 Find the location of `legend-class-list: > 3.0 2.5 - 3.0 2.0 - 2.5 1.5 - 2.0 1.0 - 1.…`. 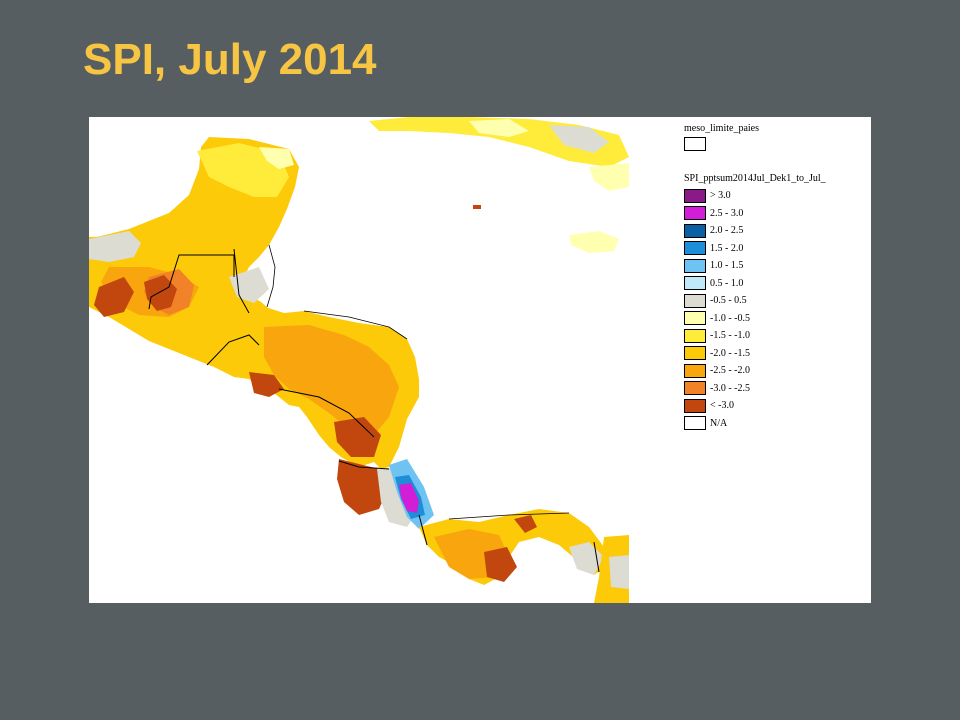

legend-class-list: > 3.0 2.5 - 3.0 2.0 - 2.5 1.5 - 2.0 1.0 - 1.… is located at coordinates (717, 309).